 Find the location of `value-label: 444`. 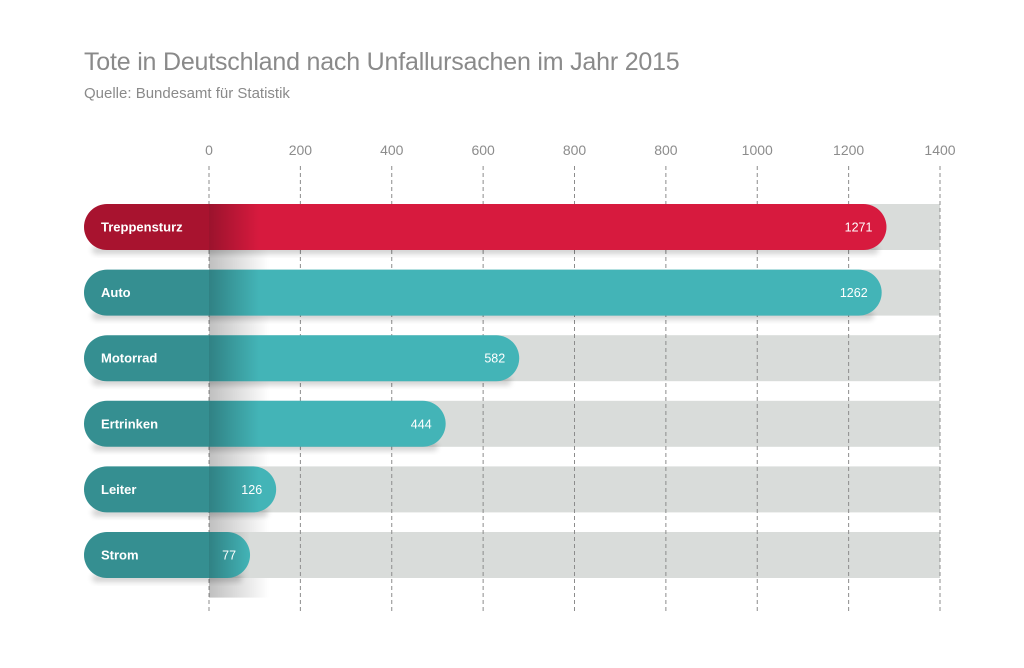

value-label: 444 is located at coordinates (421, 424).